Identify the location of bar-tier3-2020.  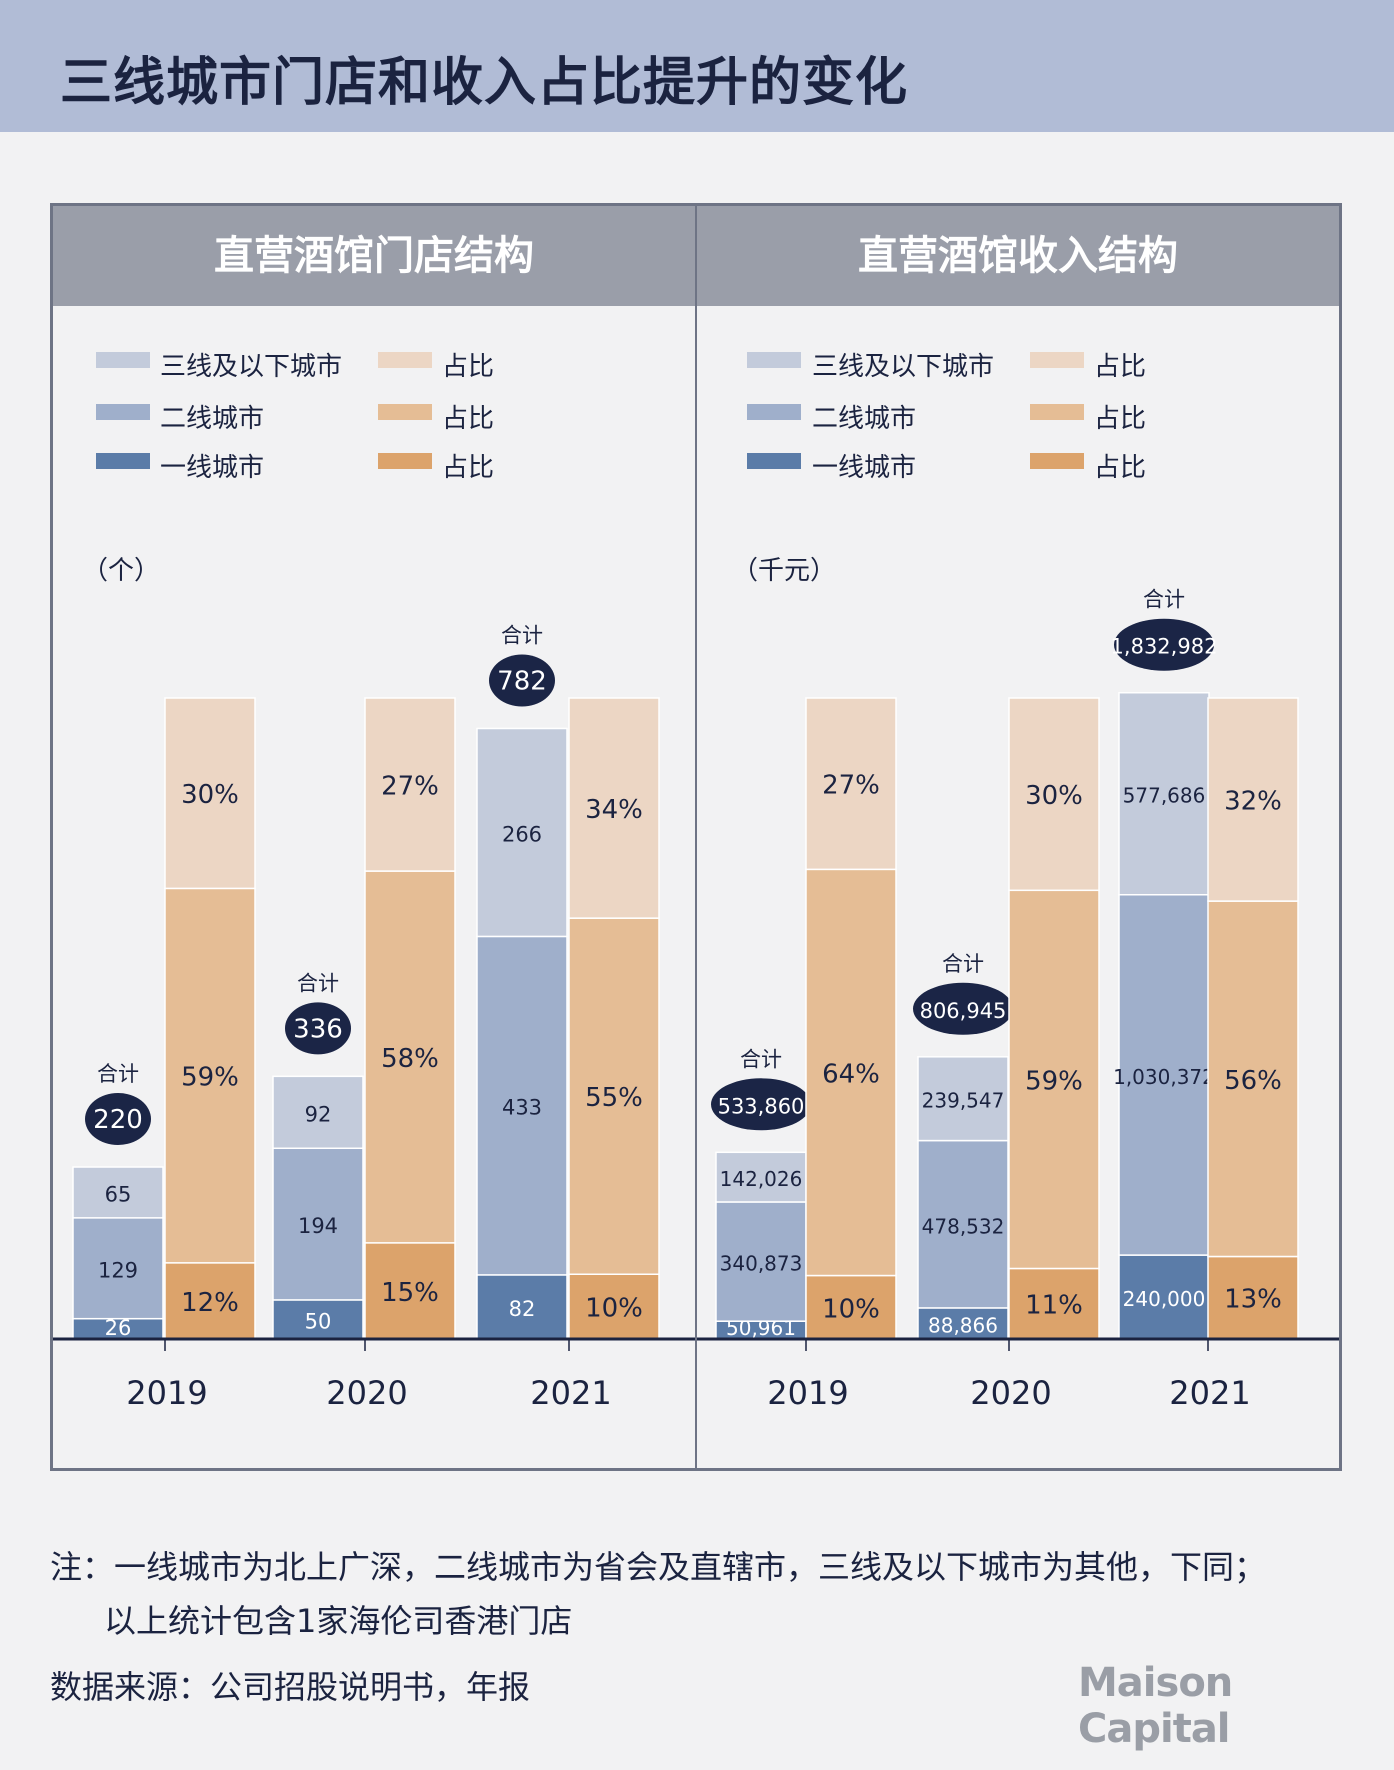
(963, 1099).